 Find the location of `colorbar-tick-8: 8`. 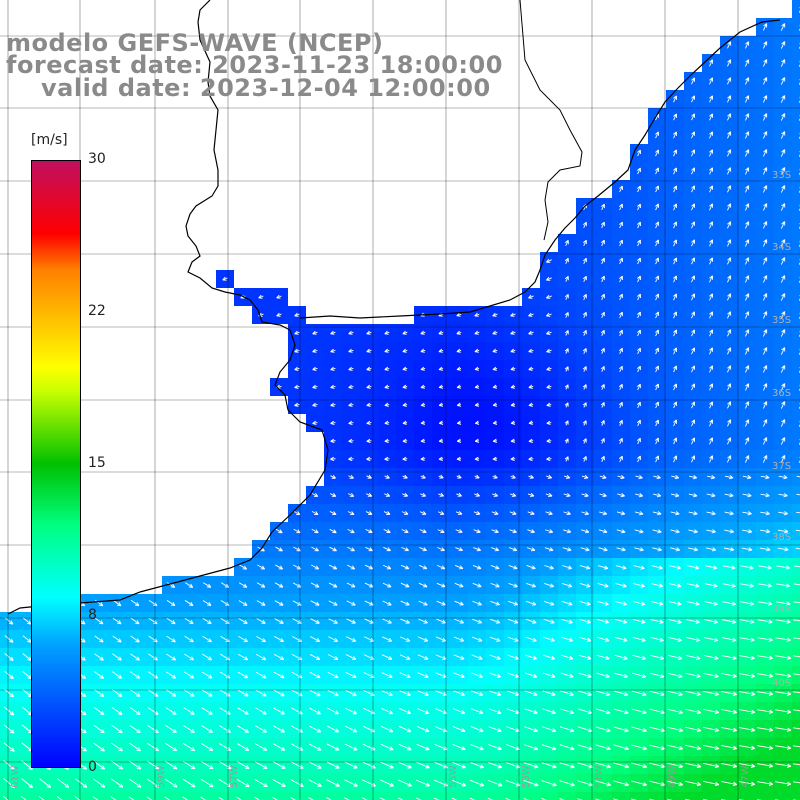

colorbar-tick-8: 8 is located at coordinates (92, 615).